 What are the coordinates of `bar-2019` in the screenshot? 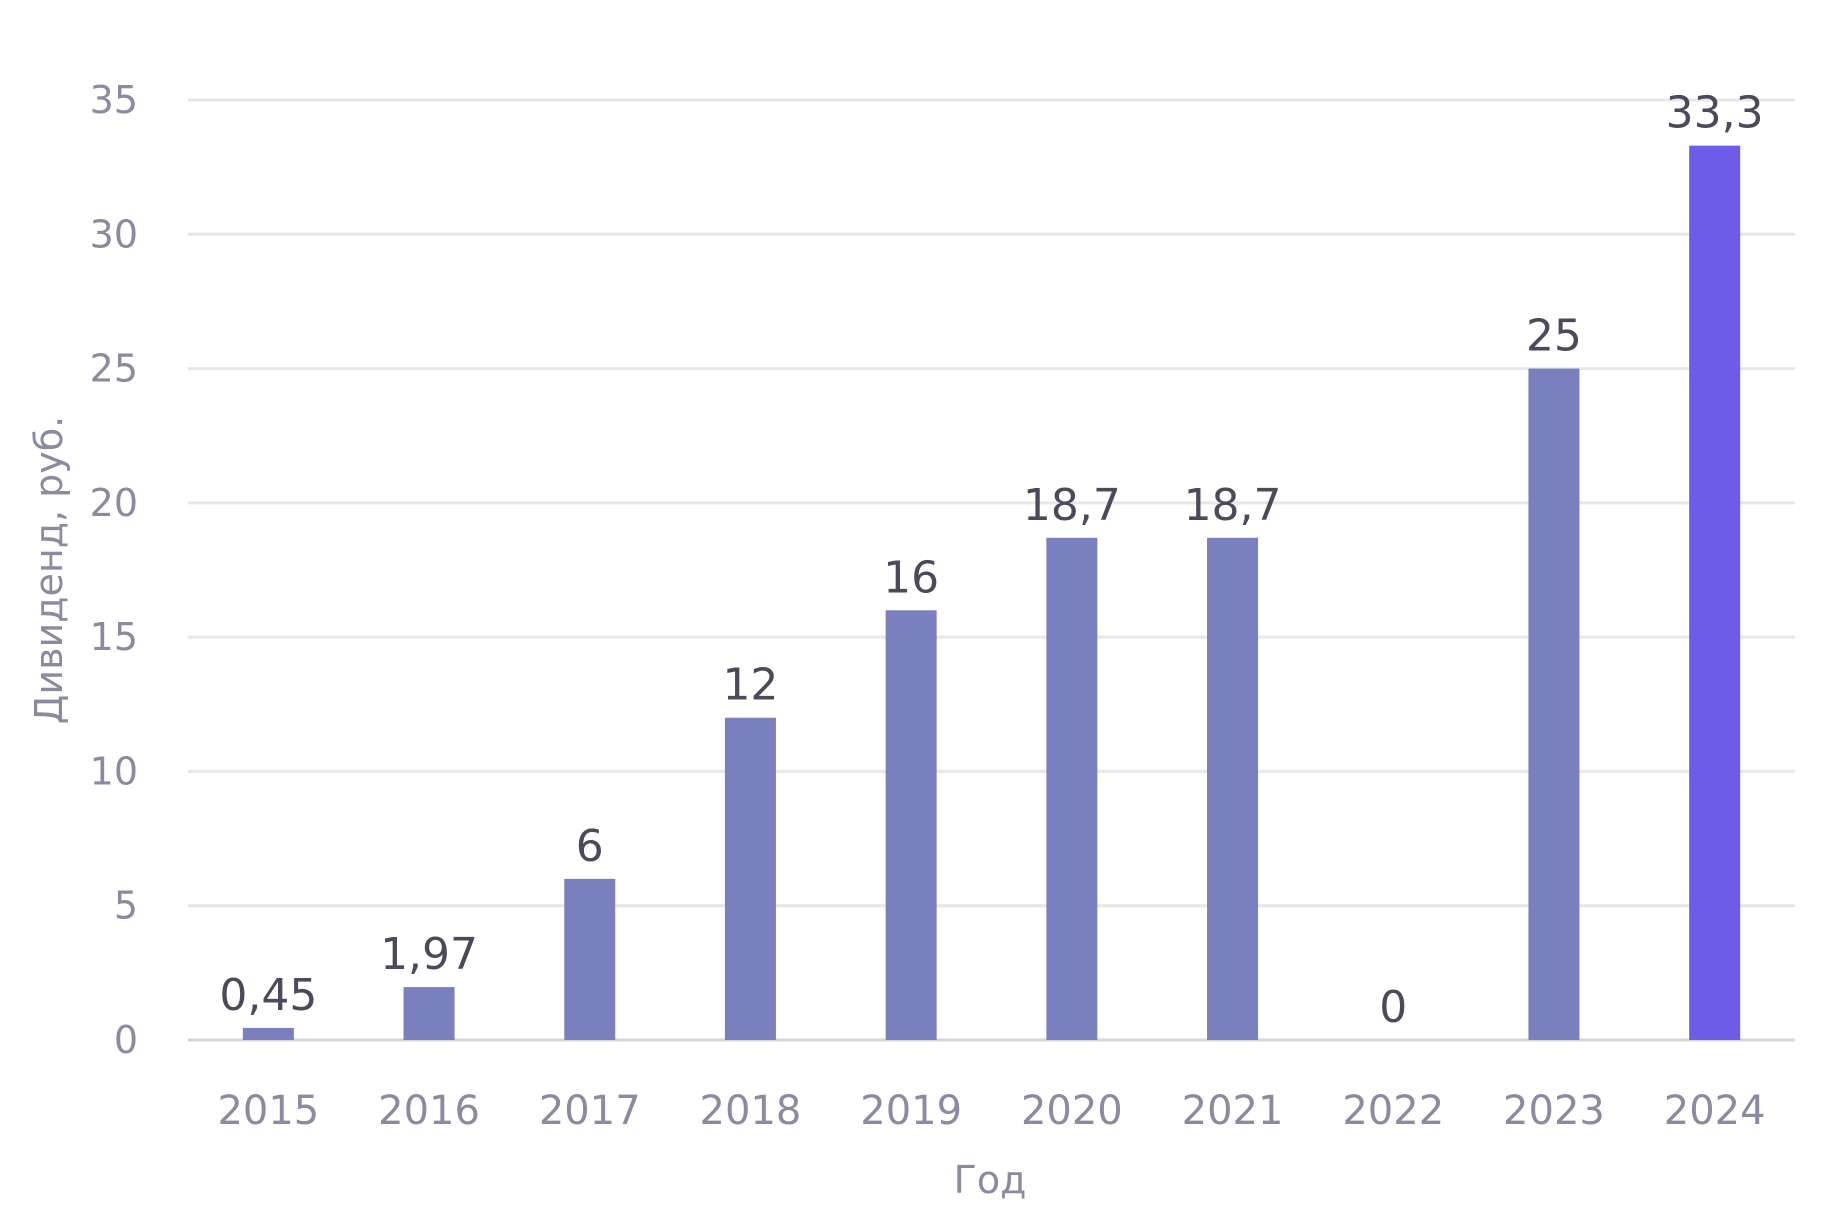 It's located at (911, 825).